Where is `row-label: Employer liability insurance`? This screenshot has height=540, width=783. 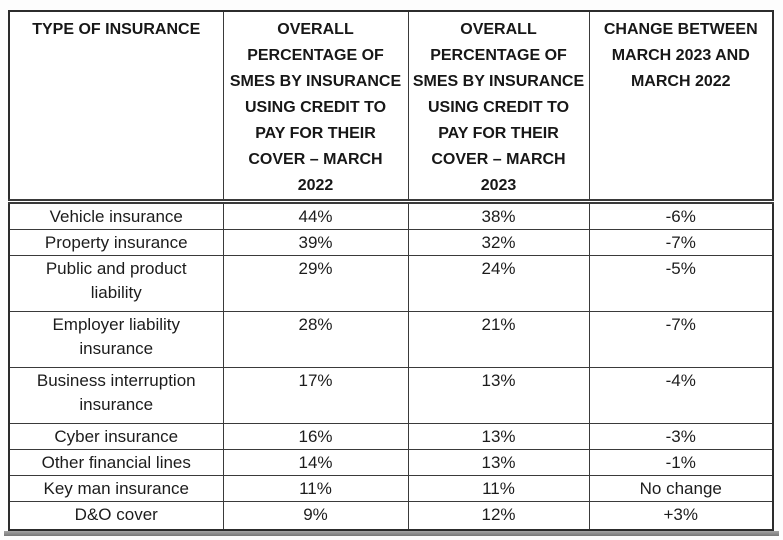
row-label: Employer liability insurance is located at coordinates (116, 339).